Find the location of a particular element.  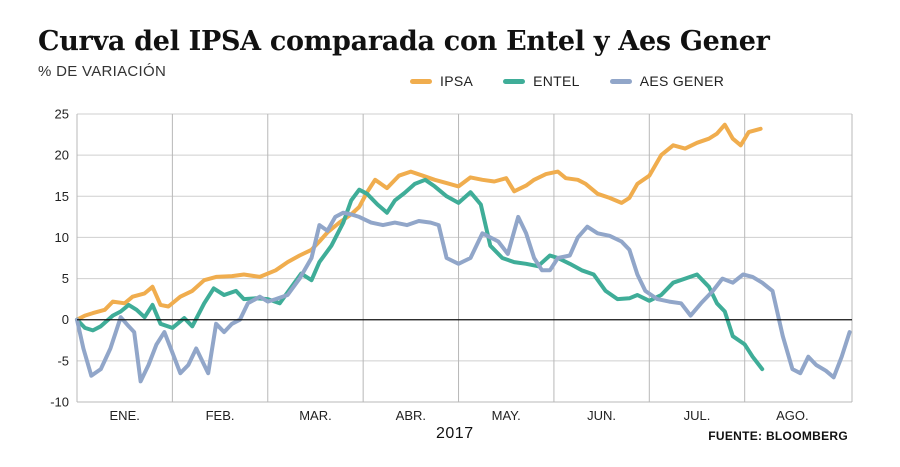

x-month-label: FEB. is located at coordinates (220, 415).